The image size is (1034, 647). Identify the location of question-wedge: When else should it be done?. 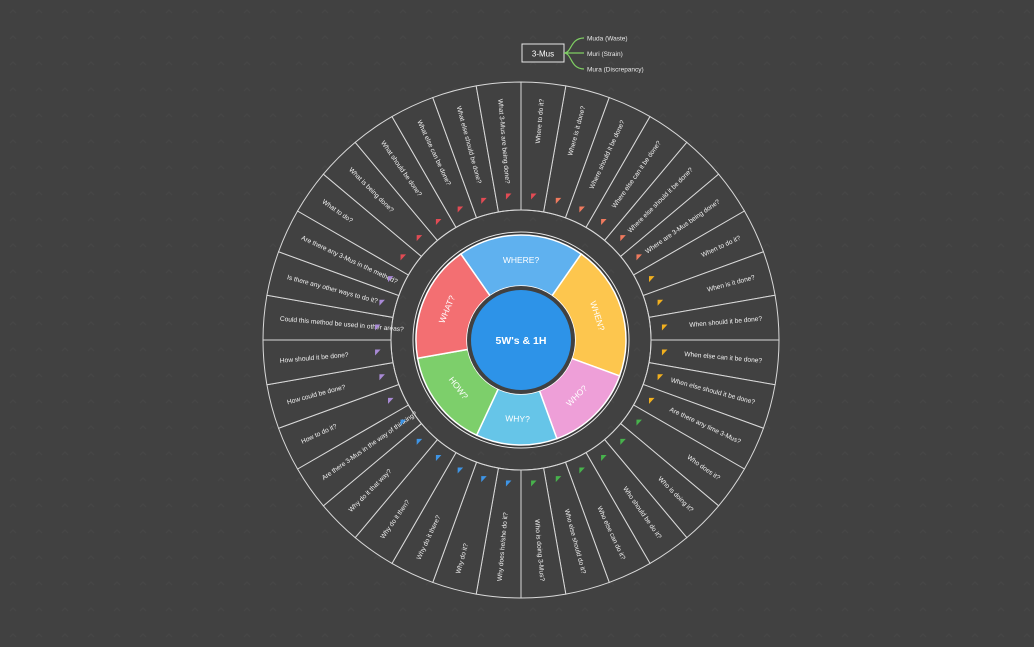
(709, 395).